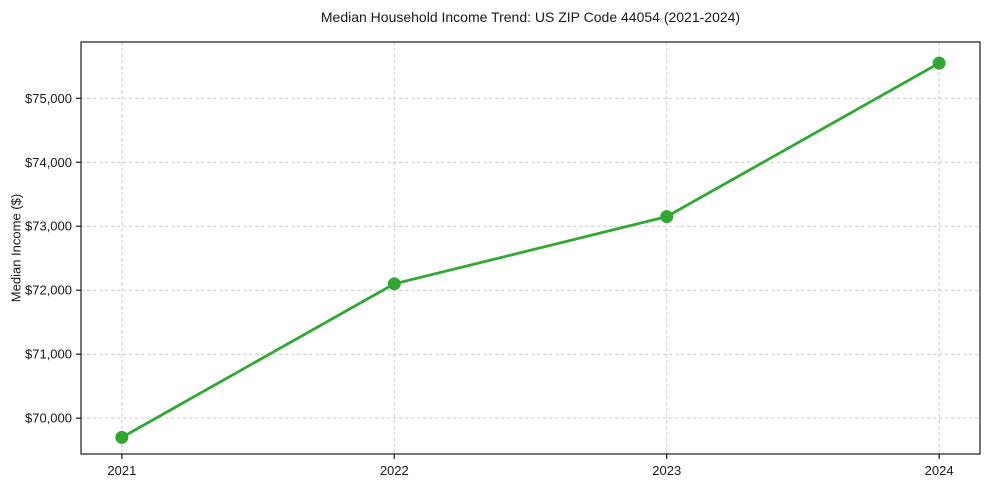 The width and height of the screenshot is (989, 490). What do you see at coordinates (48, 98) in the screenshot?
I see `y-tick-label: $75,000` at bounding box center [48, 98].